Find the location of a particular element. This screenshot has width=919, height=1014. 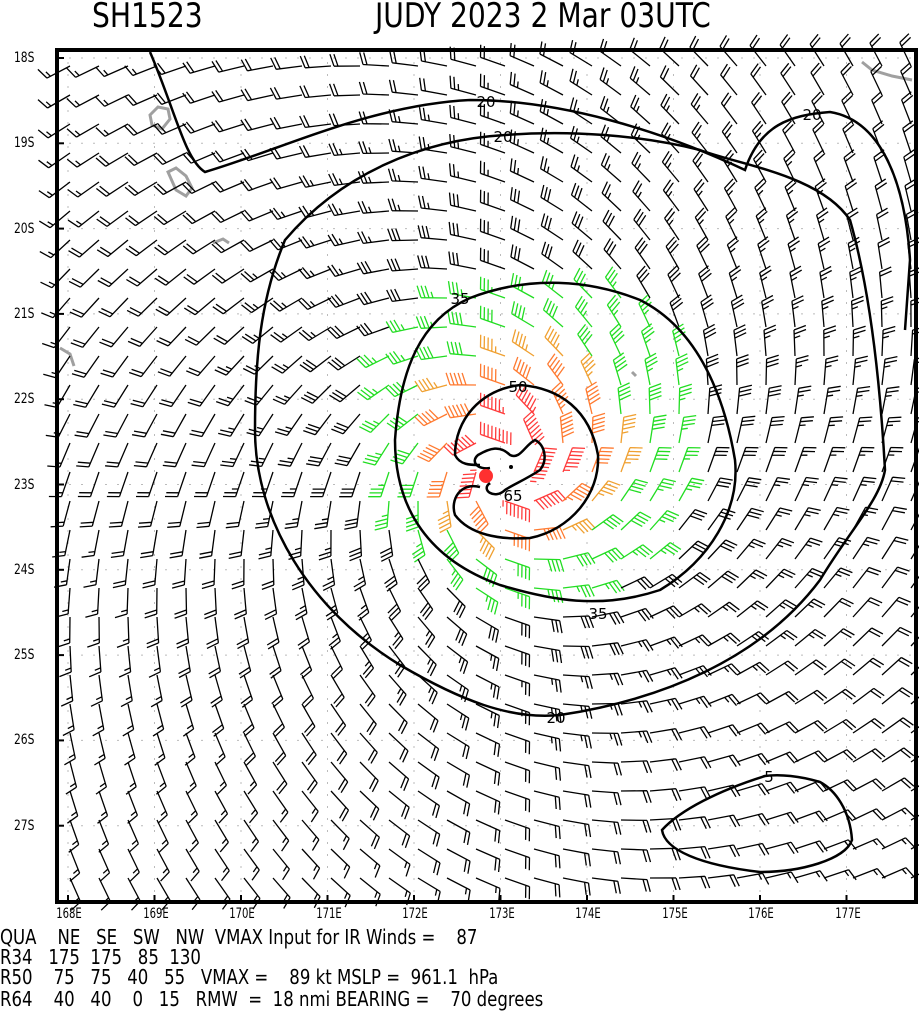

lat-label: 18S is located at coordinates (24, 58).